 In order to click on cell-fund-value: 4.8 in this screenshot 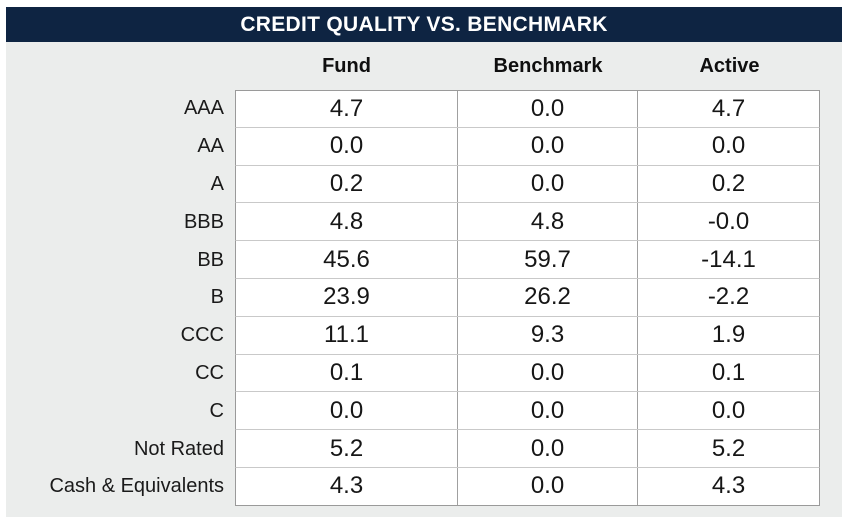, I will do `click(347, 222)`.